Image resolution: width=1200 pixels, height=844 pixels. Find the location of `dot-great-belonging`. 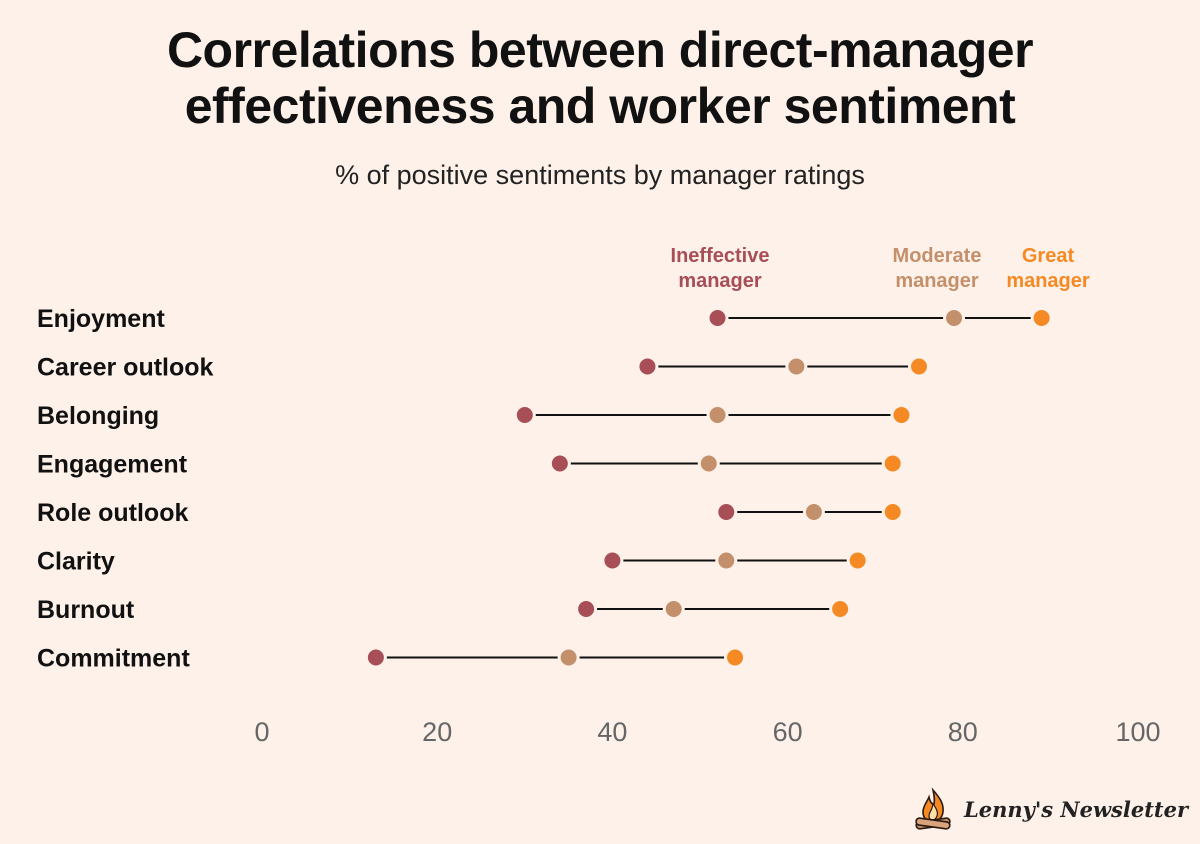

dot-great-belonging is located at coordinates (901, 415).